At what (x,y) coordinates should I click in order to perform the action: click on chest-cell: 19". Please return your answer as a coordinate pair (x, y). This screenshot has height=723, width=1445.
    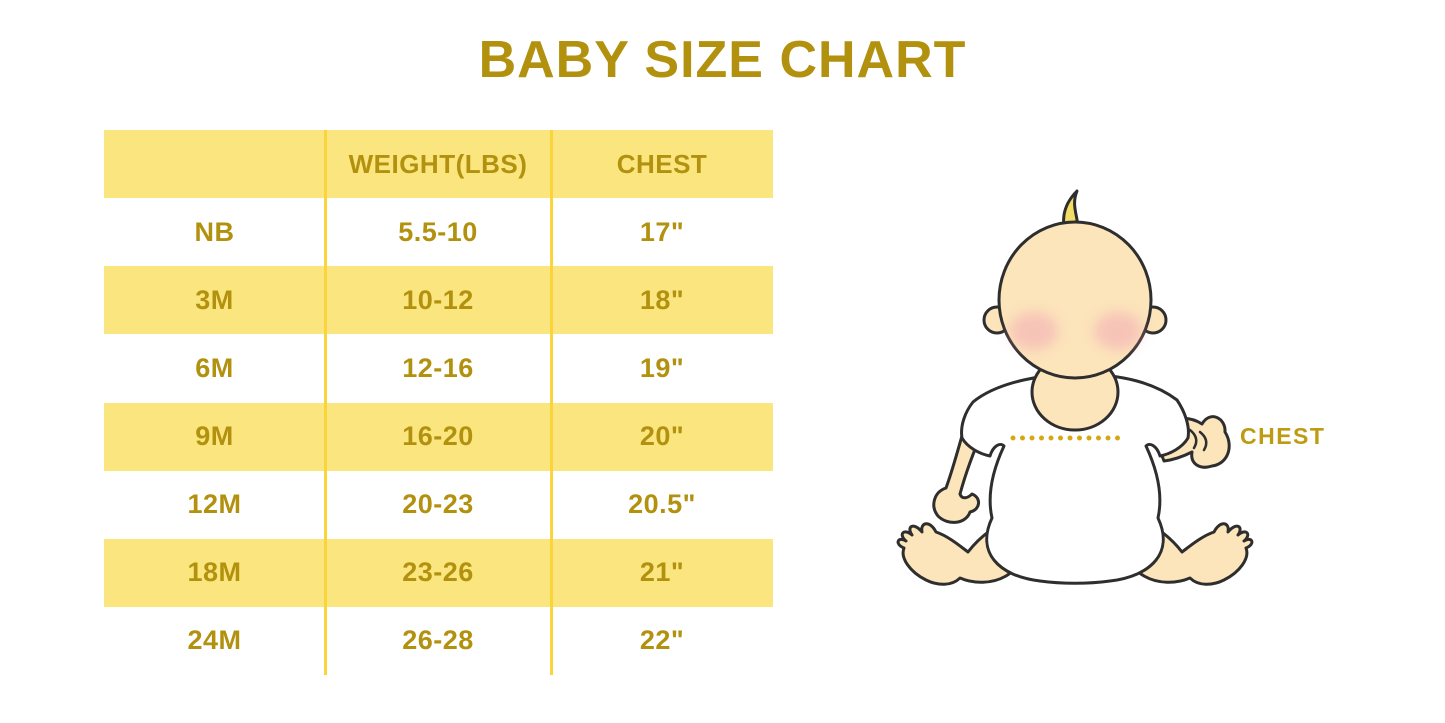
    Looking at the image, I should click on (662, 367).